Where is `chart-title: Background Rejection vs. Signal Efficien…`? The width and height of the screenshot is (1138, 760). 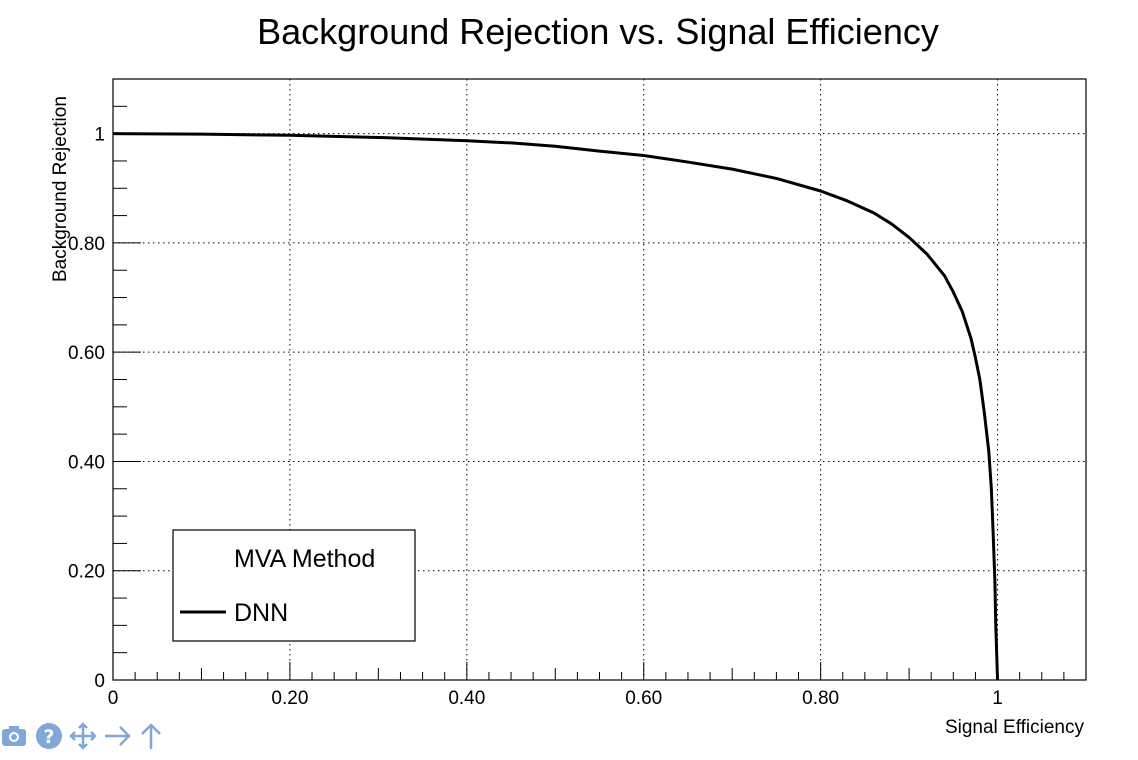
chart-title: Background Rejection vs. Signal Efficien… is located at coordinates (598, 31).